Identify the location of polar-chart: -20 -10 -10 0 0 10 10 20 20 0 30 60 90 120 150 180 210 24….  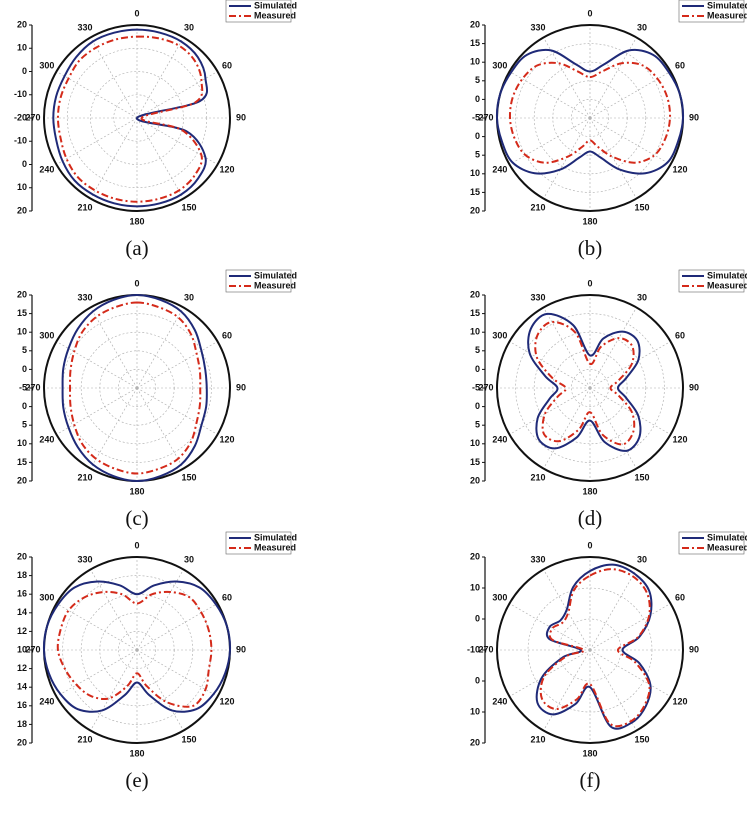
(155, 130).